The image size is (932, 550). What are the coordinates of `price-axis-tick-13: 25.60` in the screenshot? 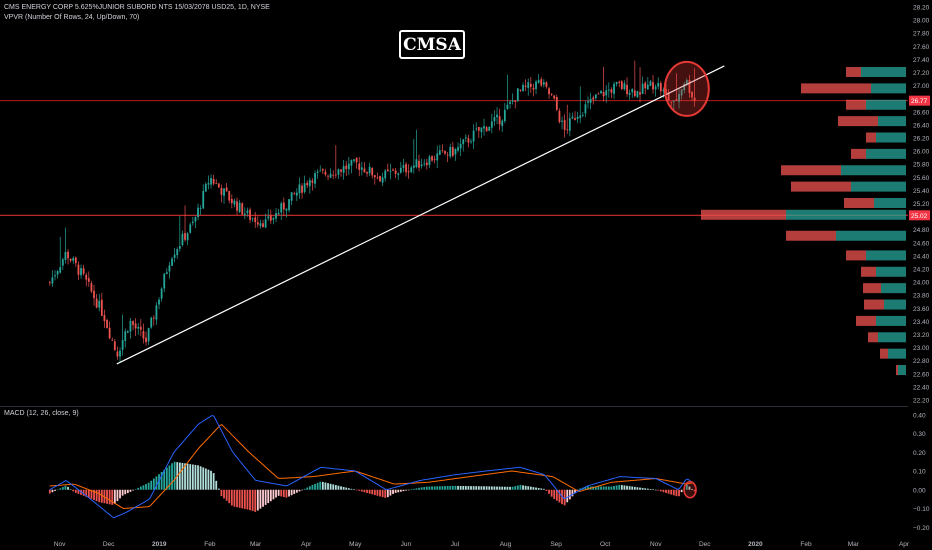 It's located at (921, 178).